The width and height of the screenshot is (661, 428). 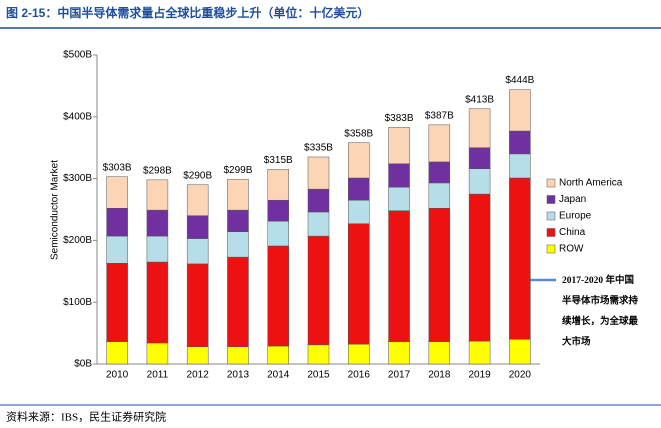 What do you see at coordinates (318, 375) in the screenshot?
I see `x-tick-label: 2015` at bounding box center [318, 375].